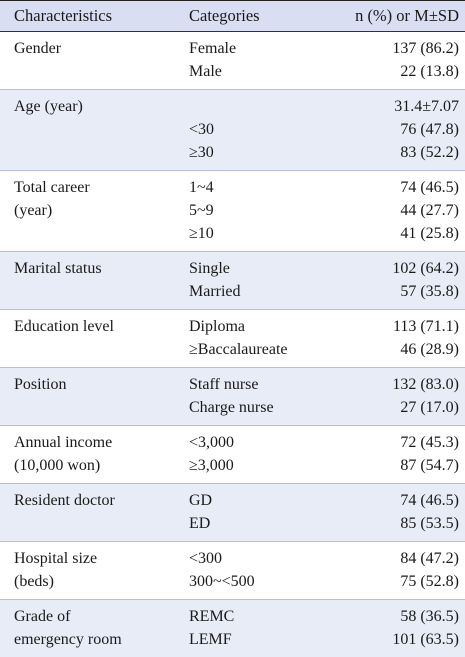 This screenshot has height=657, width=465. Describe the element at coordinates (201, 500) in the screenshot. I see `category-label: GD` at that location.